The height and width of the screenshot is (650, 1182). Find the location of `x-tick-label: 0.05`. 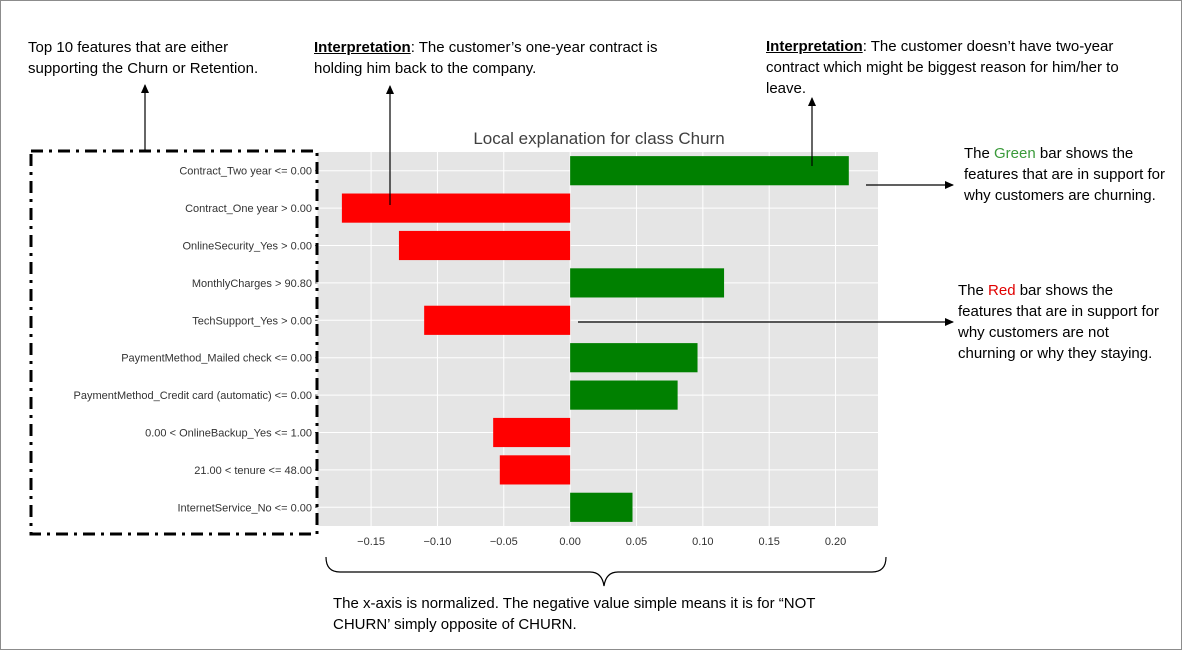

x-tick-label: 0.05 is located at coordinates (636, 542).